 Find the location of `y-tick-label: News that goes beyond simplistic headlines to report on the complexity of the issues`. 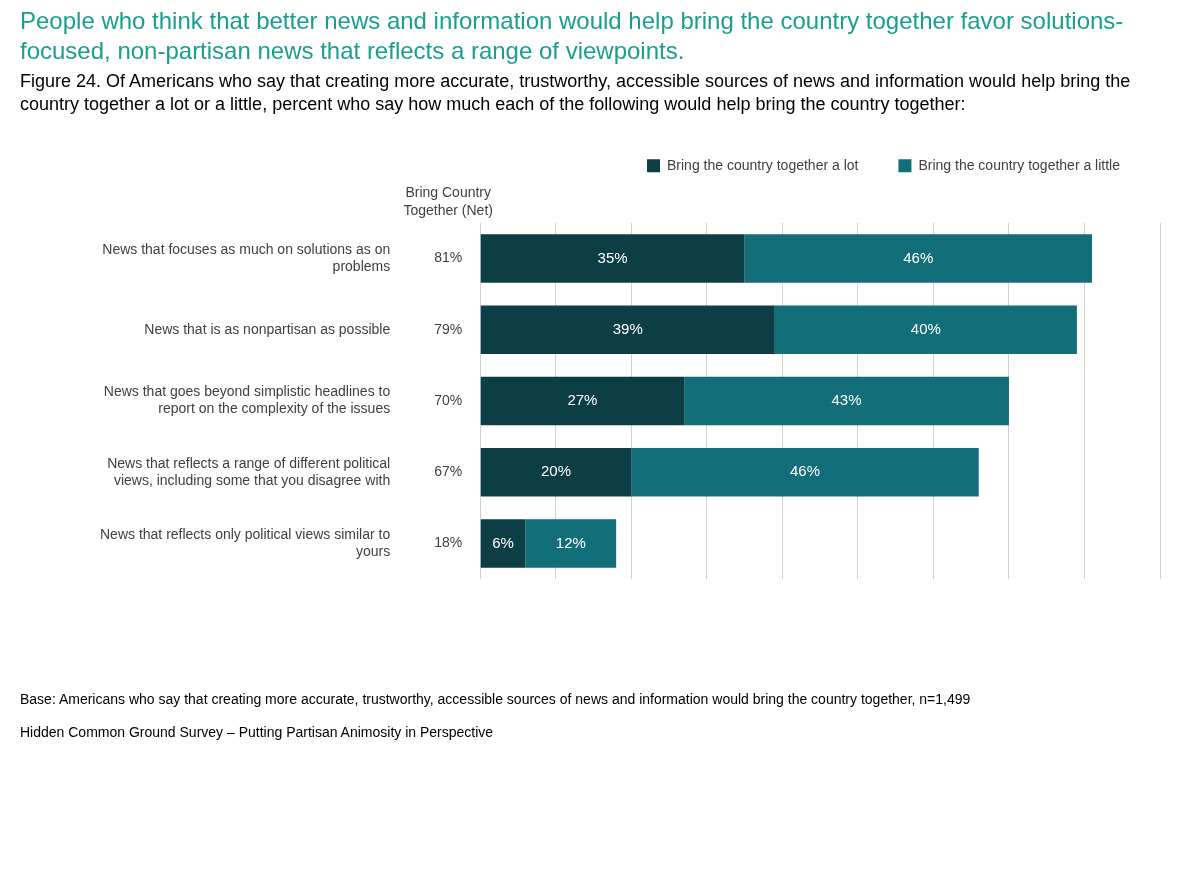

y-tick-label: News that goes beyond simplistic headlines to report on the complexity of the issues is located at coordinates (247, 400).